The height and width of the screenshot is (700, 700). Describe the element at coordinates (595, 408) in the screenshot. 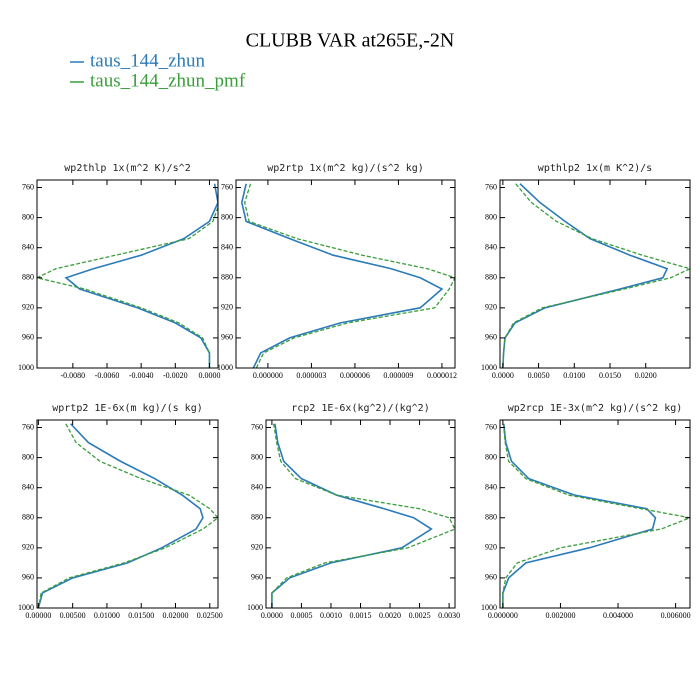

I see `panel-title: wp2rcp 1E-3x(m^2 kg)/(s^2 kg)` at that location.